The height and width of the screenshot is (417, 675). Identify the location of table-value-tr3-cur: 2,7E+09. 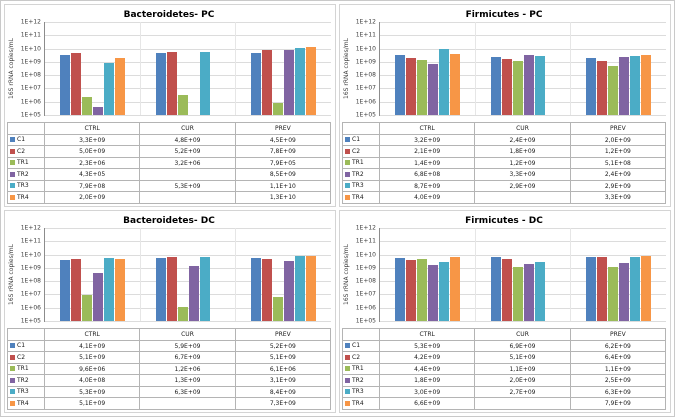
(523, 392).